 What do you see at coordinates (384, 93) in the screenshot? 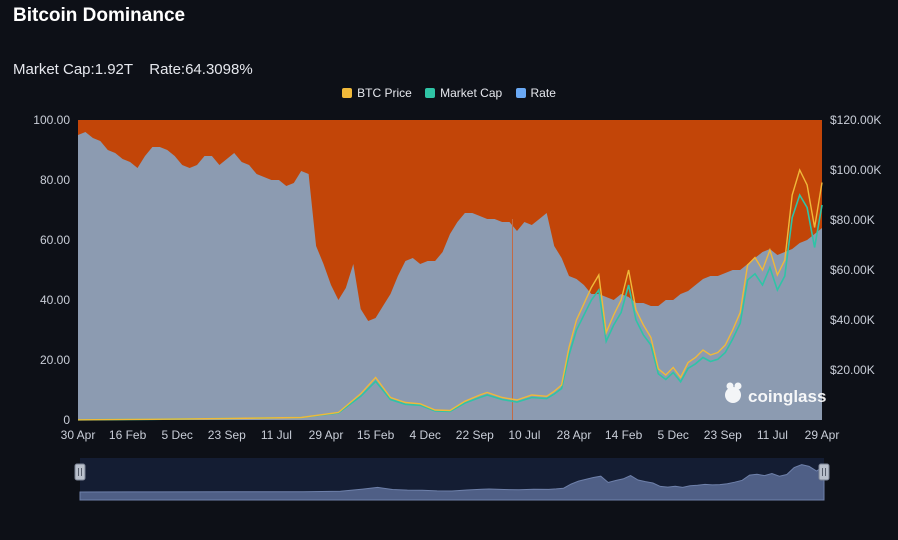
I see `legend-label-btc-price: BTC Price` at bounding box center [384, 93].